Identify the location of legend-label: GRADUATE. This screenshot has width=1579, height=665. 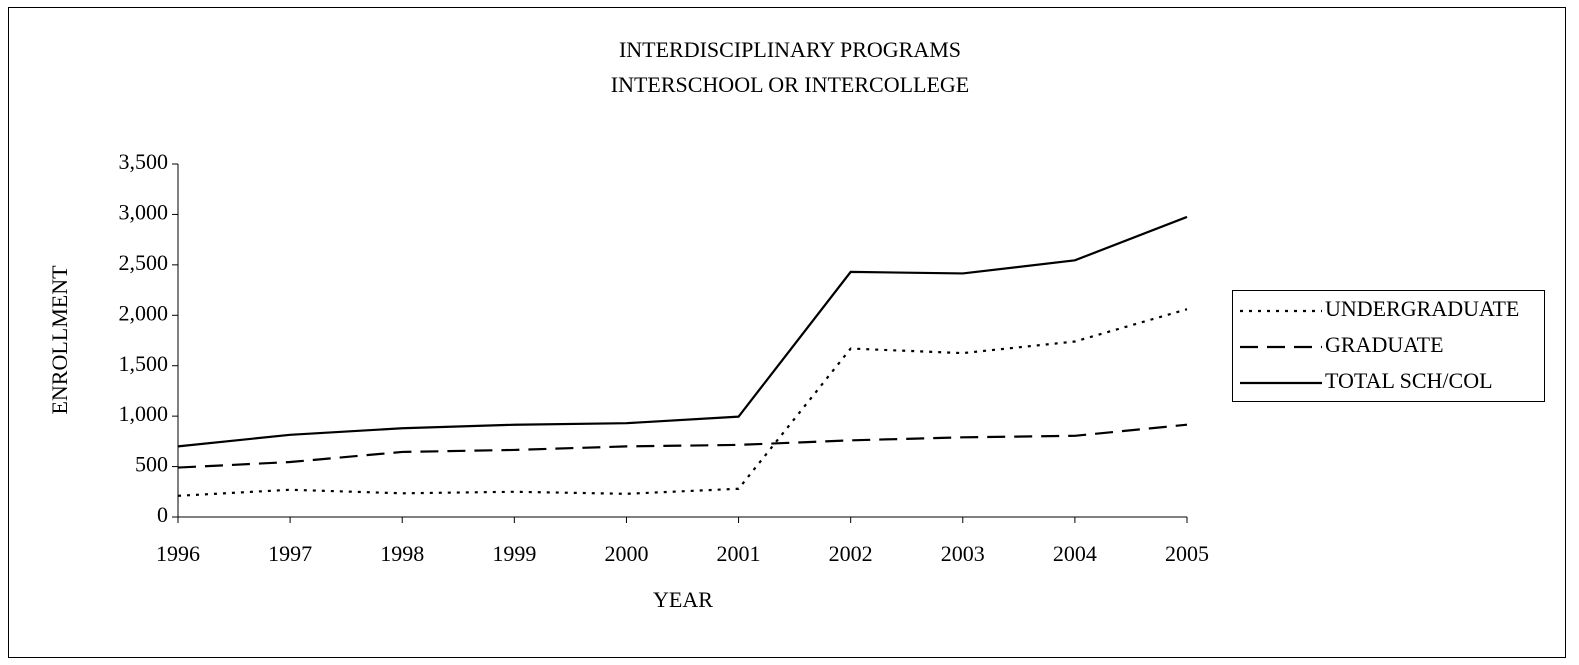
(1384, 344).